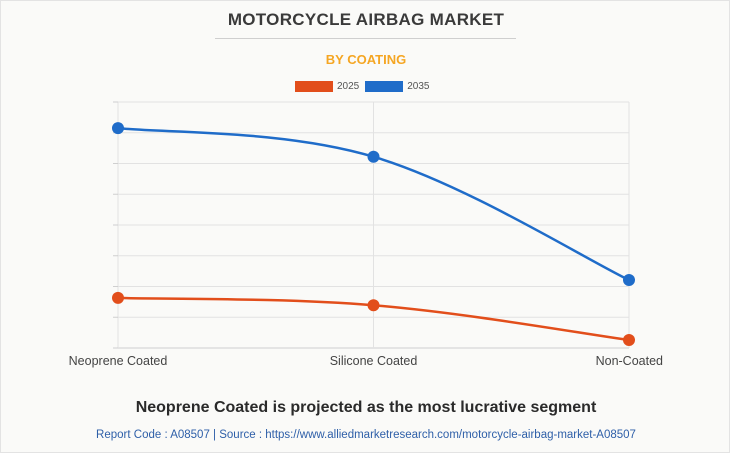 This screenshot has height=454, width=730. Describe the element at coordinates (365, 38) in the screenshot. I see `title-divider` at that location.